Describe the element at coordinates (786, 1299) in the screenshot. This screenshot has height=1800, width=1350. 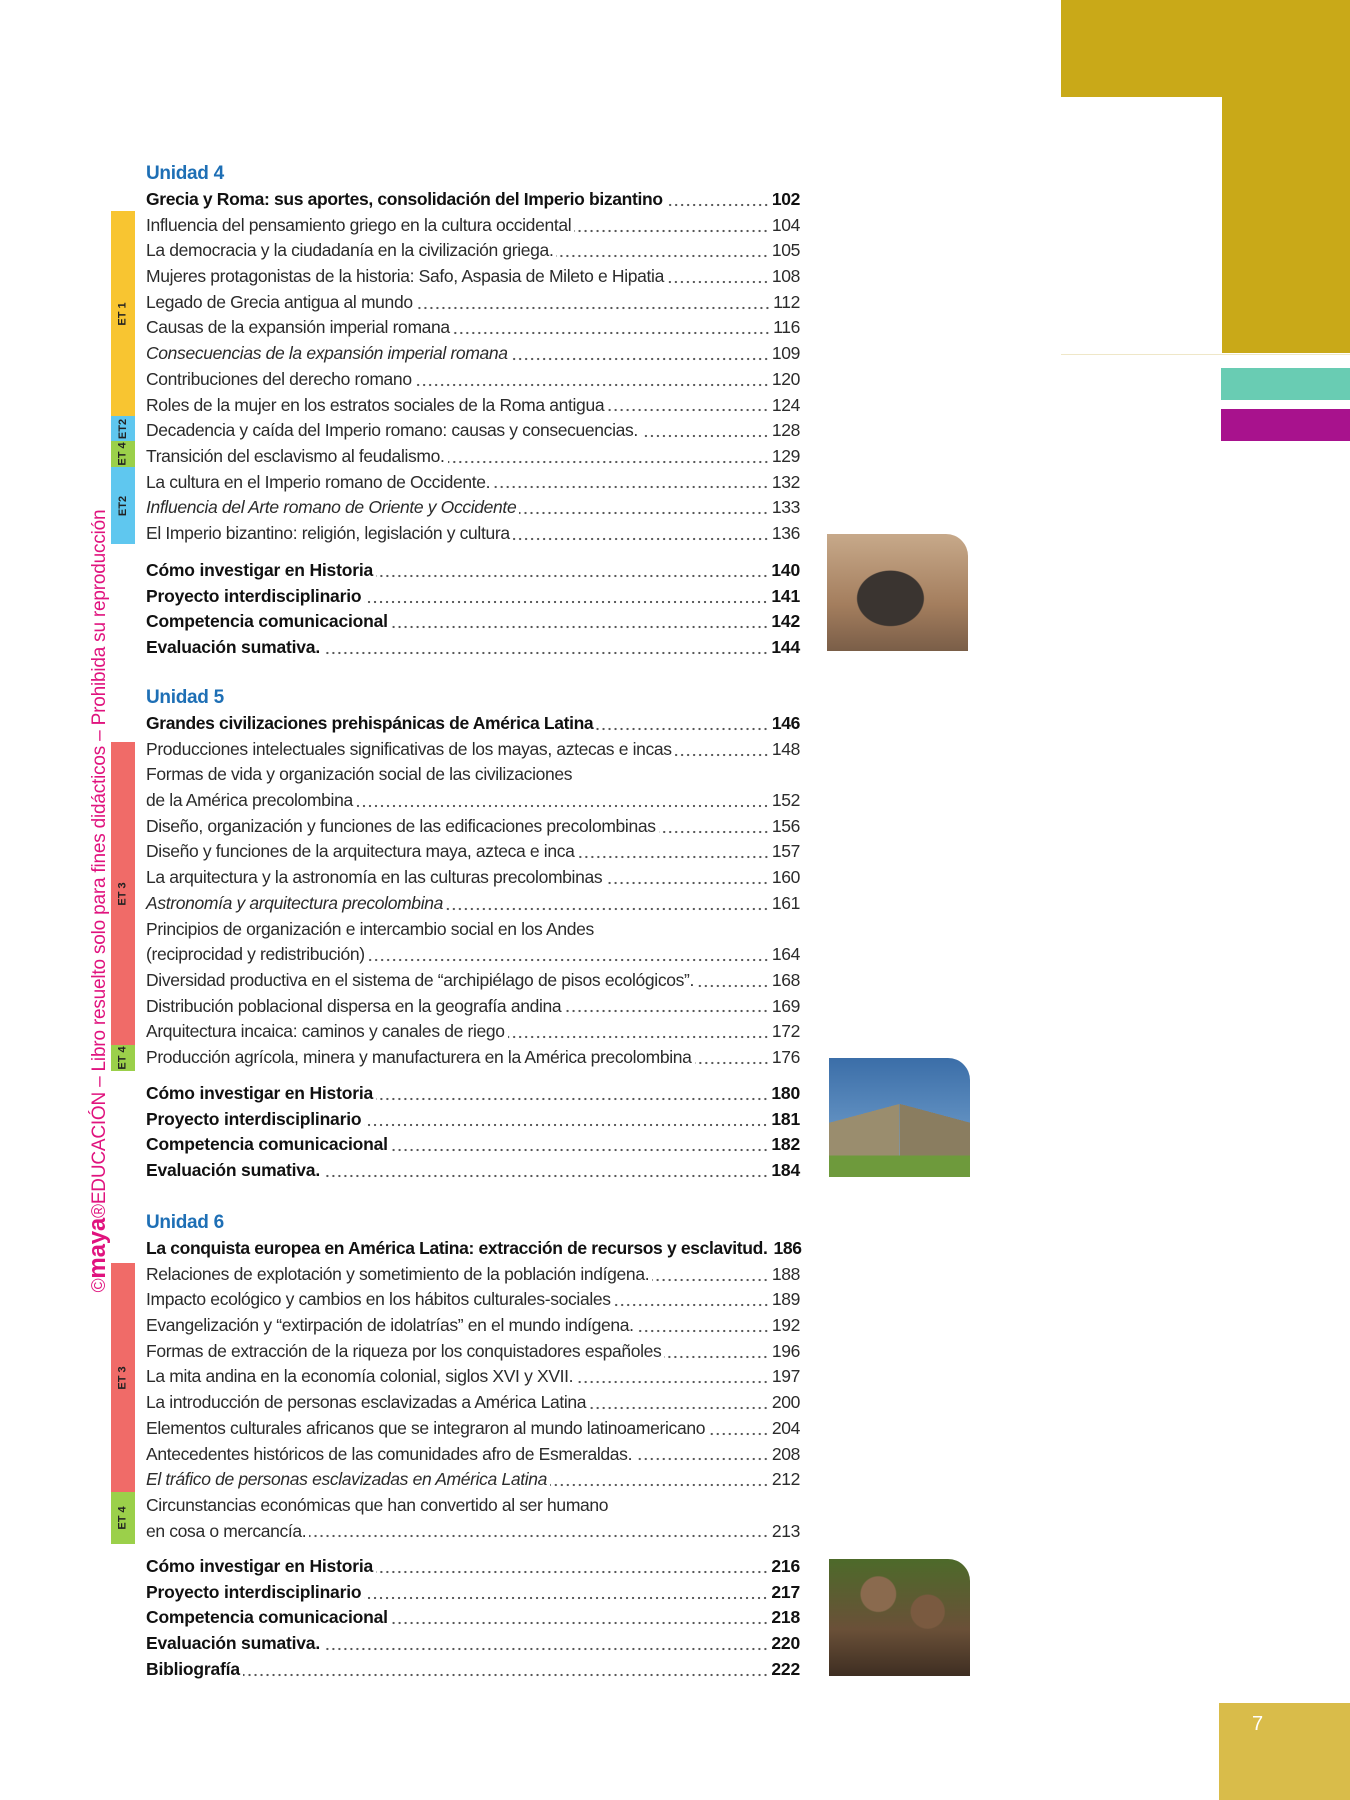
I see `page-ref: 189` at that location.